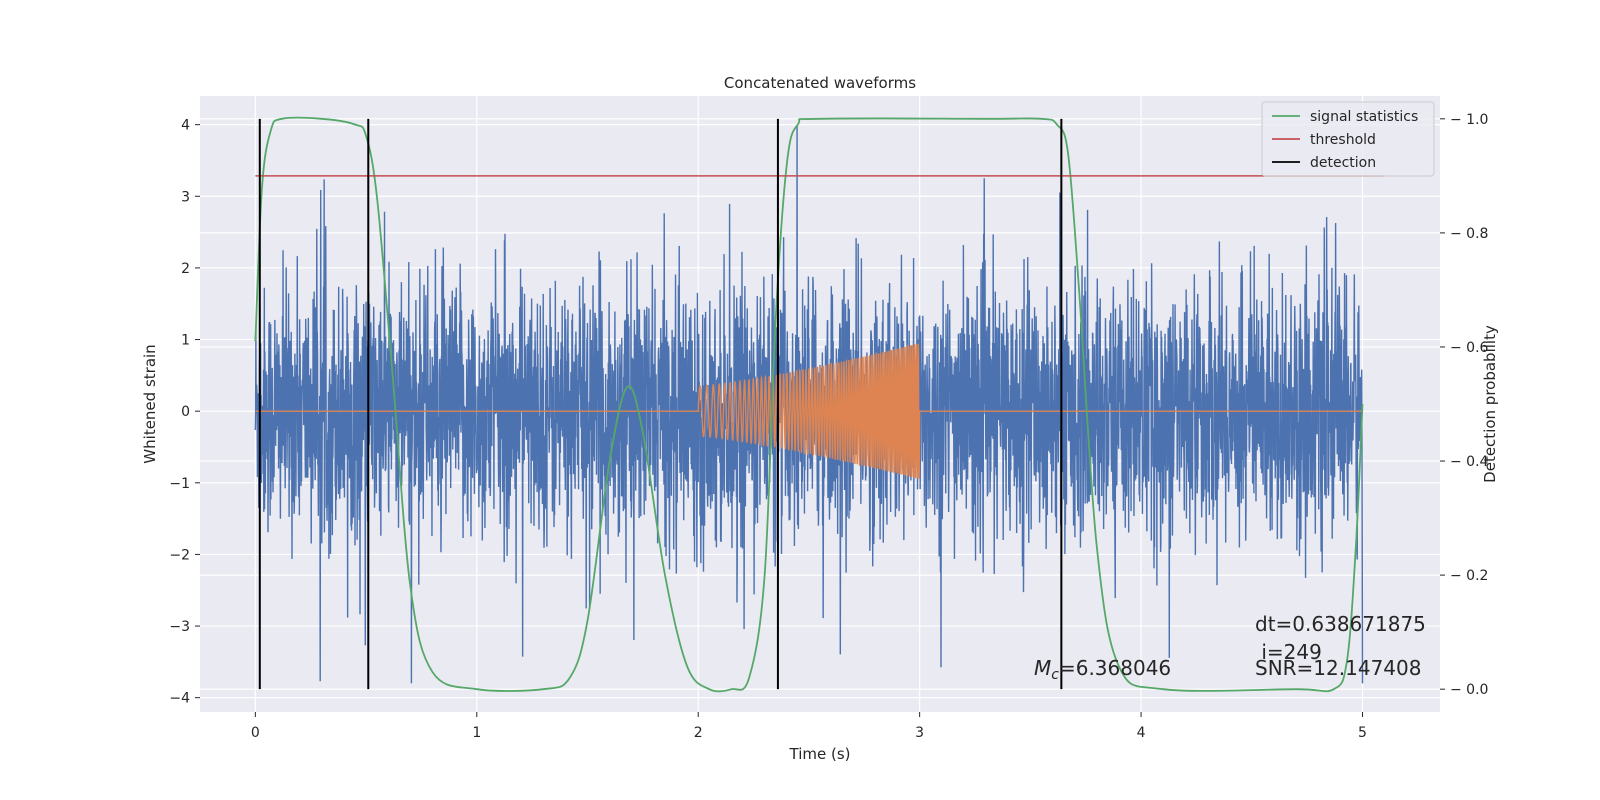  I want to click on x-axis-ticks: 0 1 2 3 4 5, so click(809, 726).